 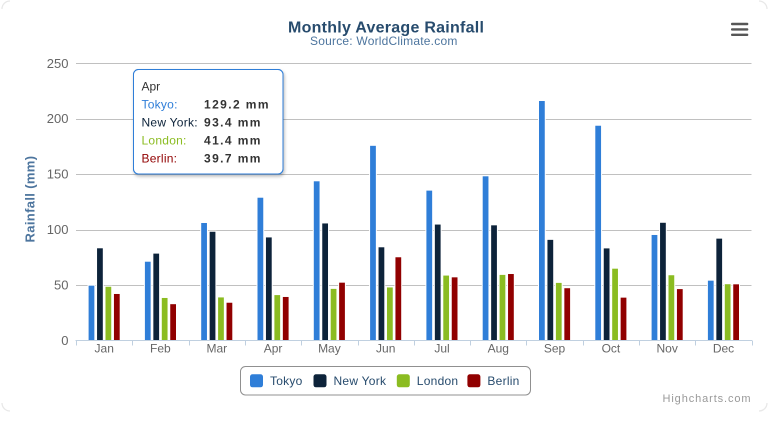 What do you see at coordinates (58, 63) in the screenshot?
I see `svg-text: 250` at bounding box center [58, 63].